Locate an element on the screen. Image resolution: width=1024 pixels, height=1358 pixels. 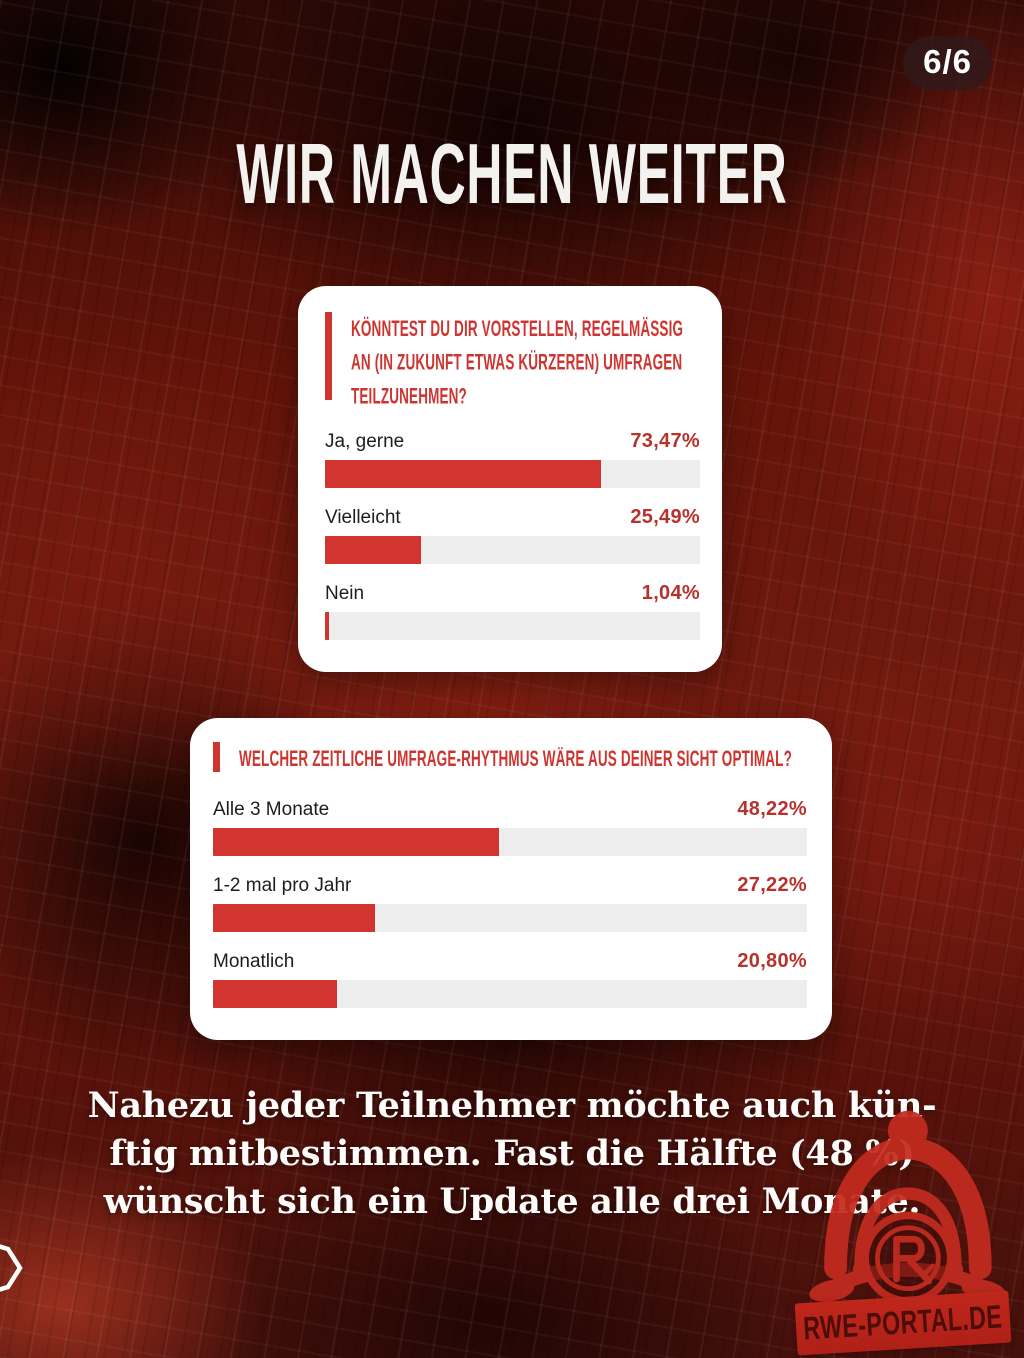
answer-percent: 25,49% is located at coordinates (665, 517).